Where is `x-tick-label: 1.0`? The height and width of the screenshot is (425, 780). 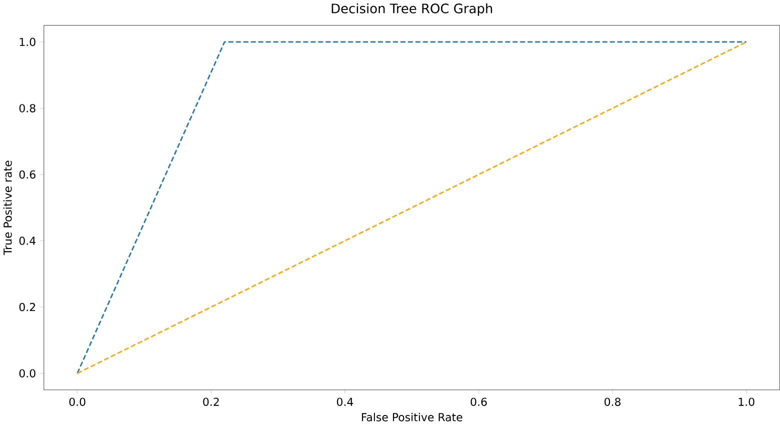
x-tick-label: 1.0 is located at coordinates (746, 402).